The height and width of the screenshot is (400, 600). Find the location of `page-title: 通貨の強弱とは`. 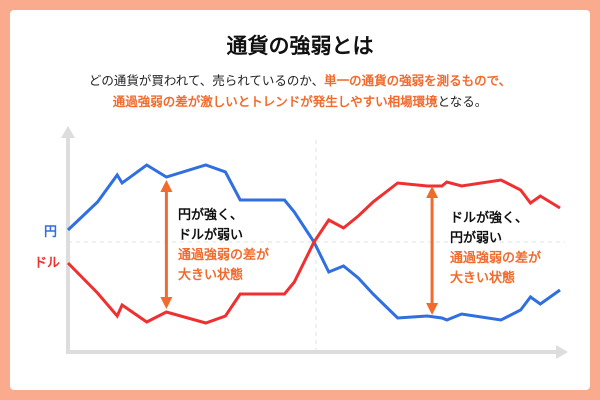

page-title: 通貨の強弱とは is located at coordinates (300, 46).